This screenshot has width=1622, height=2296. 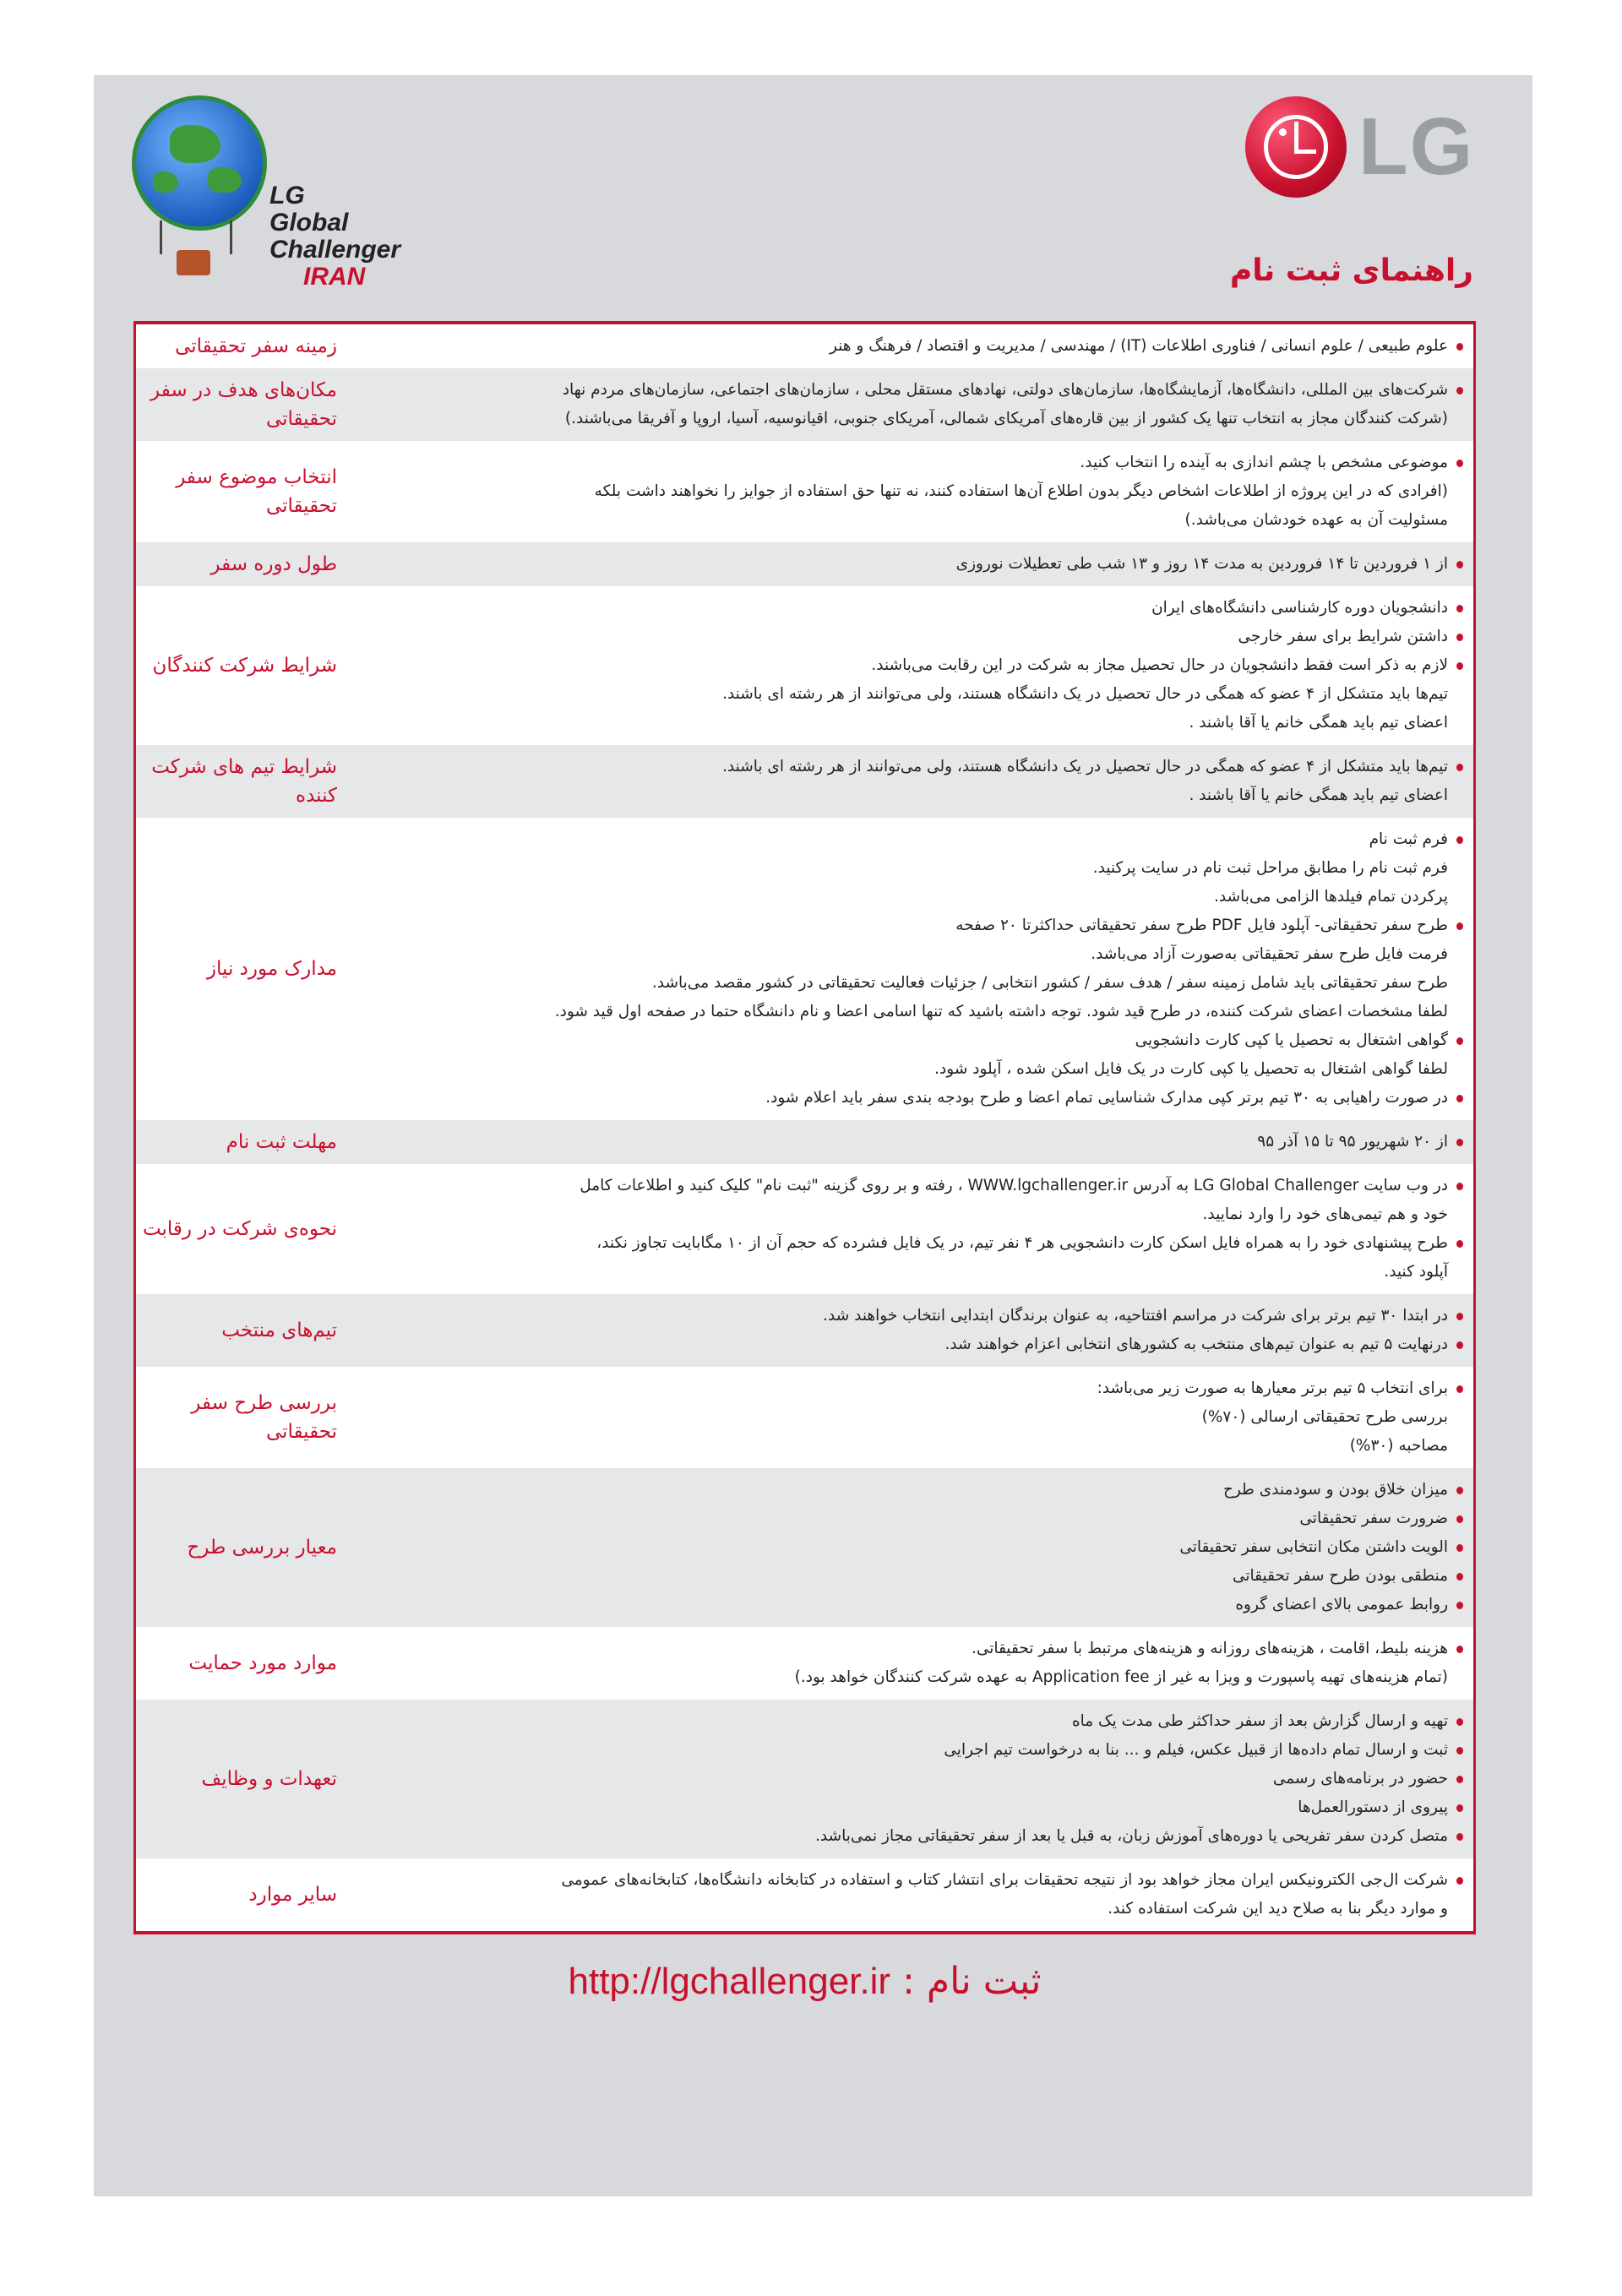 I want to click on globe-balloon-icon, so click(x=200, y=163).